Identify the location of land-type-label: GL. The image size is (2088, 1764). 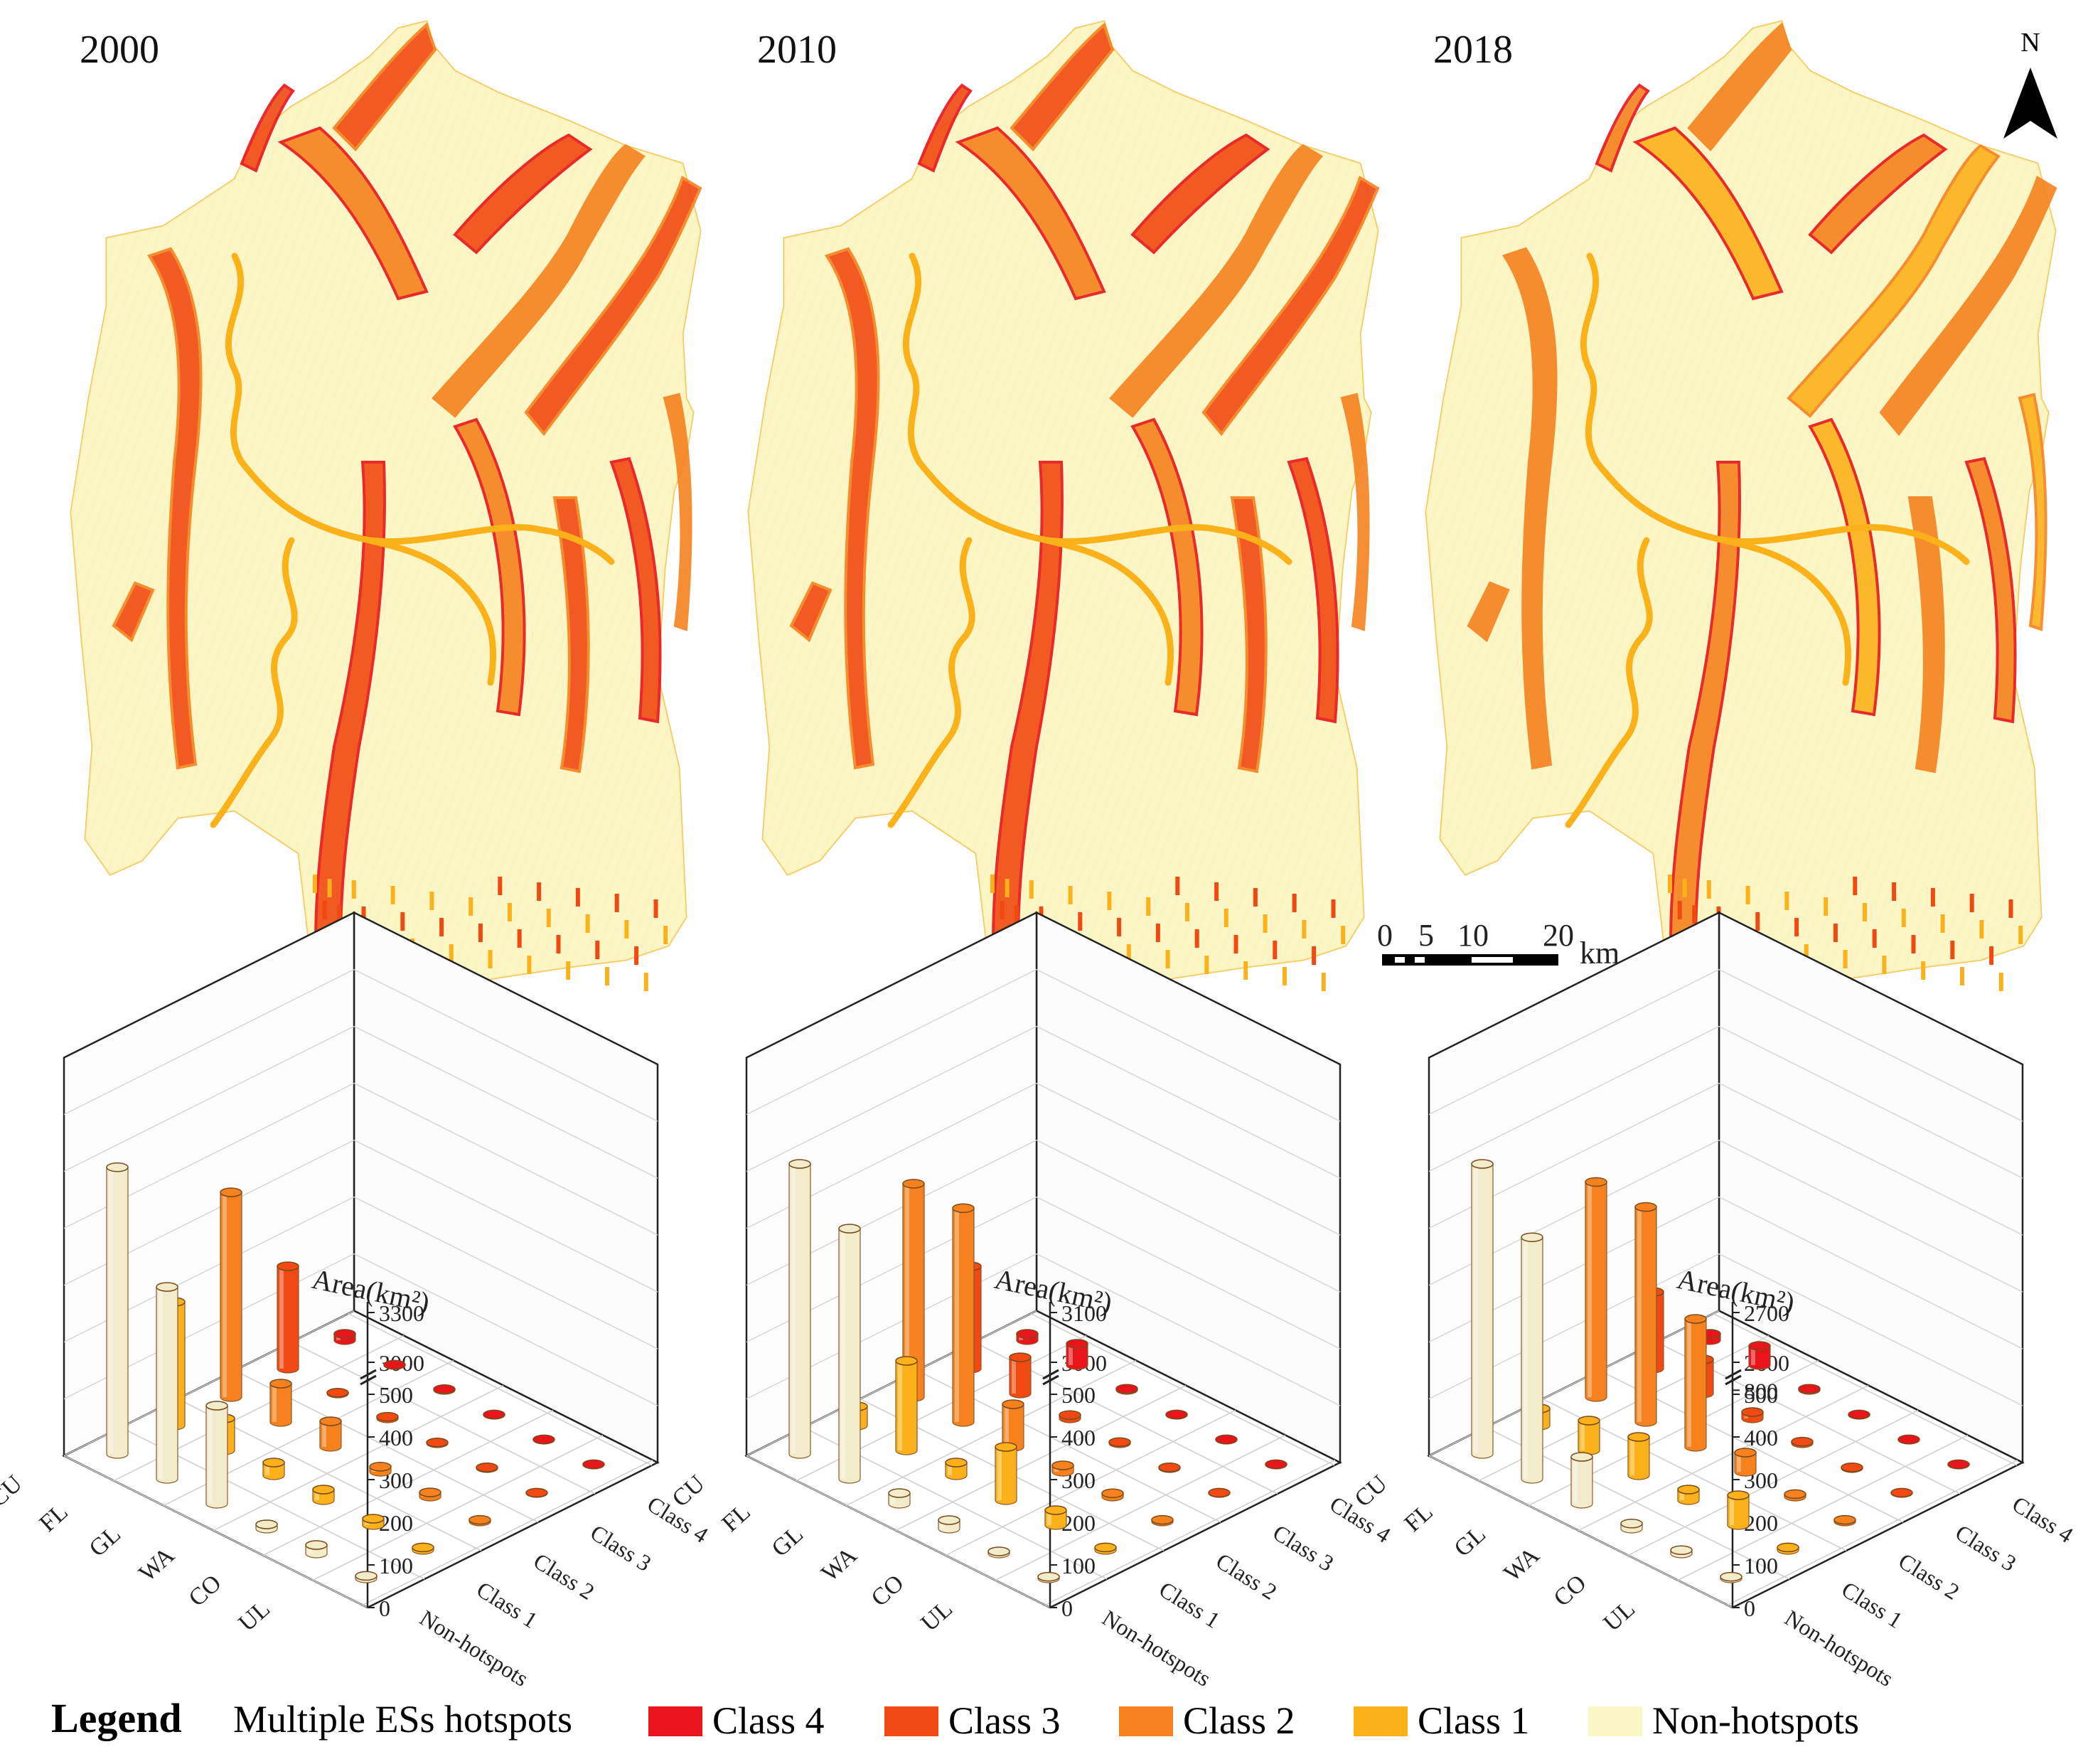
(787, 1541).